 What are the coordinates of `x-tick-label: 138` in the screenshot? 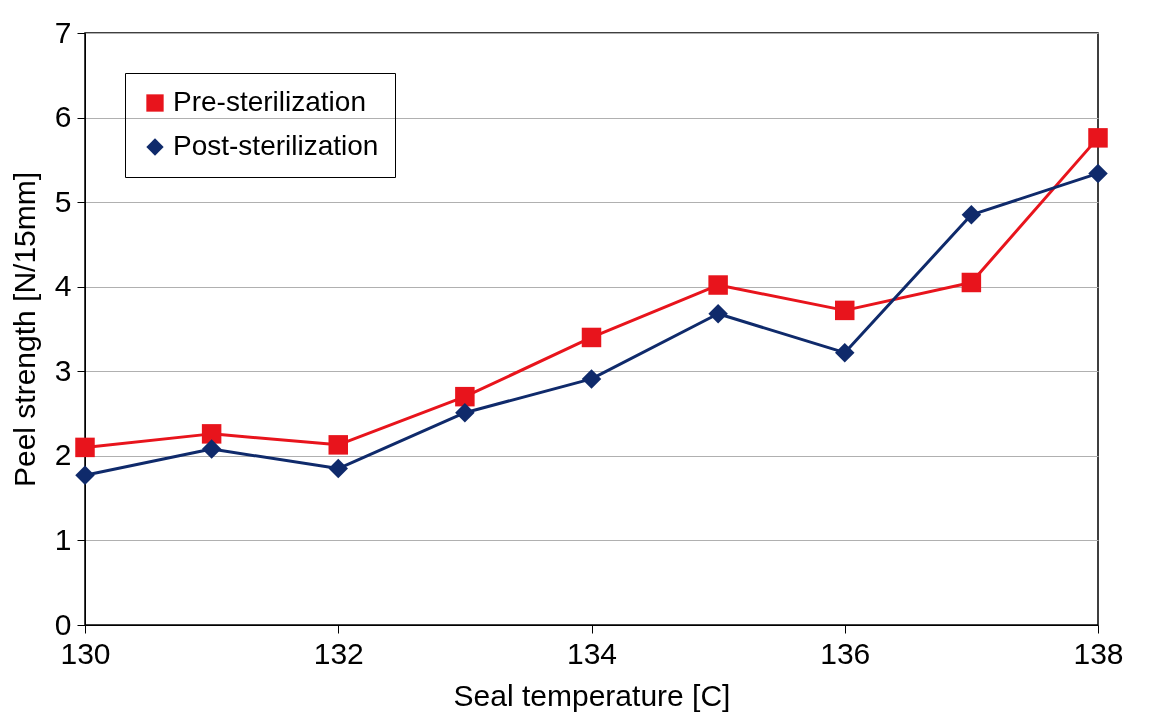 It's located at (1098, 653).